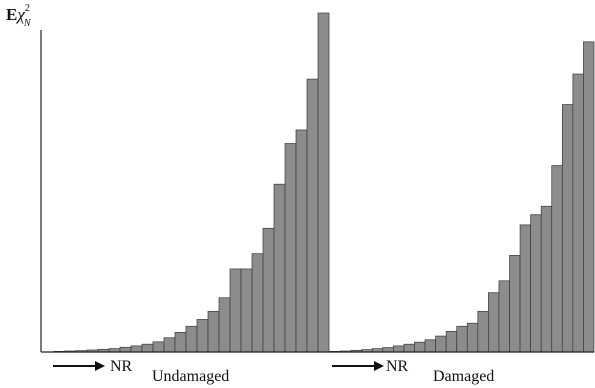  I want to click on y-axis-label-superscript: 2, so click(27, 9).